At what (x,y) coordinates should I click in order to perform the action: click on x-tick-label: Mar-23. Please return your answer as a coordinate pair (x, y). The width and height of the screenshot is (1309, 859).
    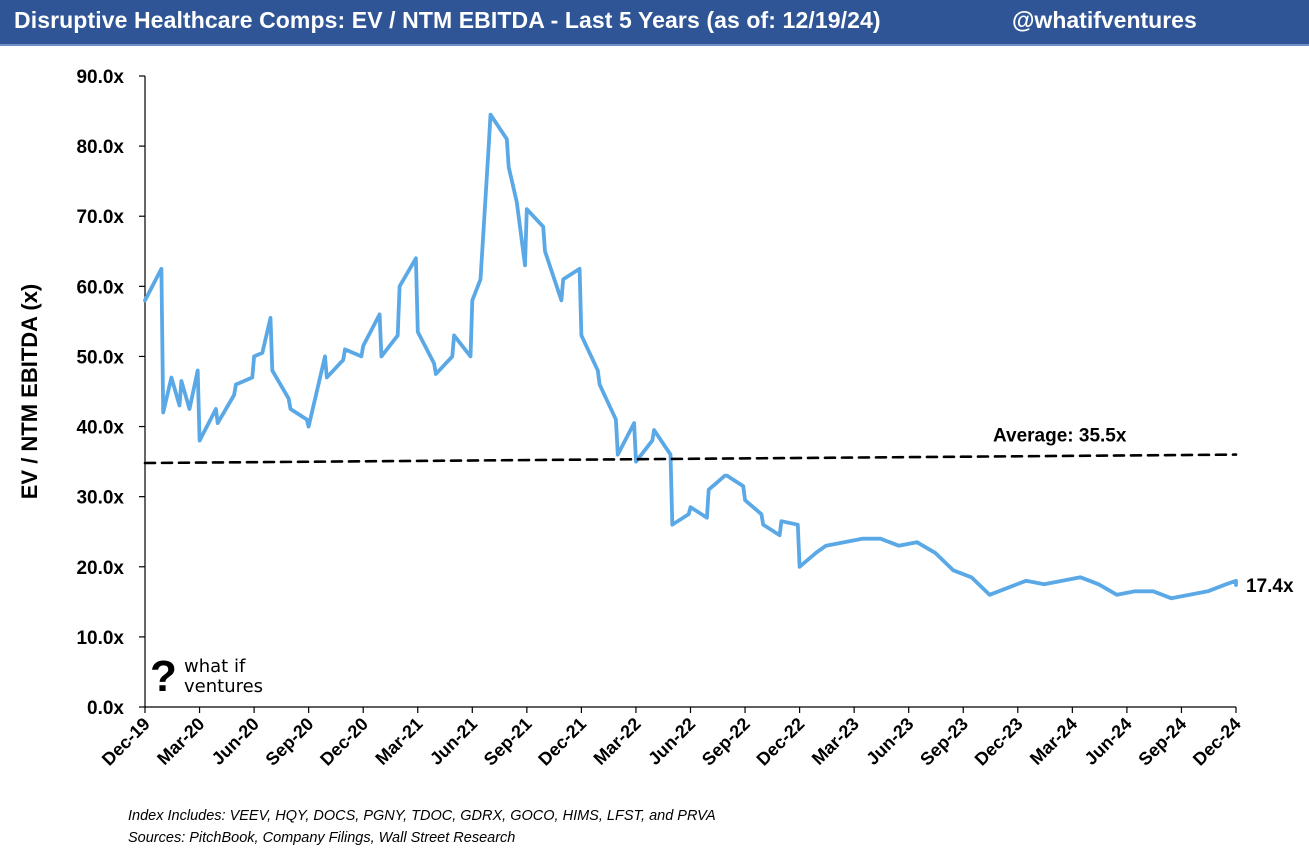
    Looking at the image, I should click on (835, 741).